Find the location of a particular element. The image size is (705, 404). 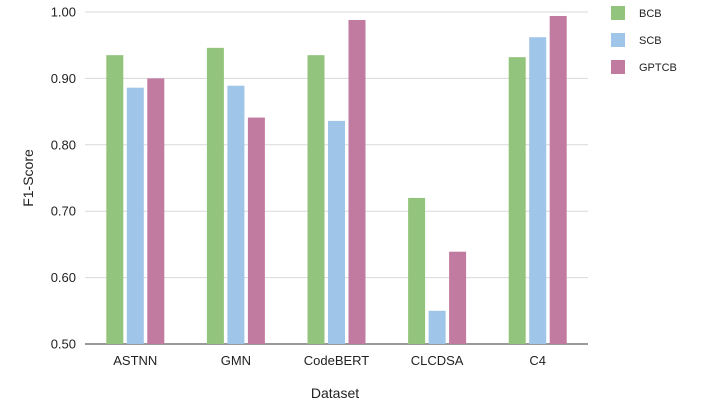

bar-bcb-c4 is located at coordinates (517, 200).